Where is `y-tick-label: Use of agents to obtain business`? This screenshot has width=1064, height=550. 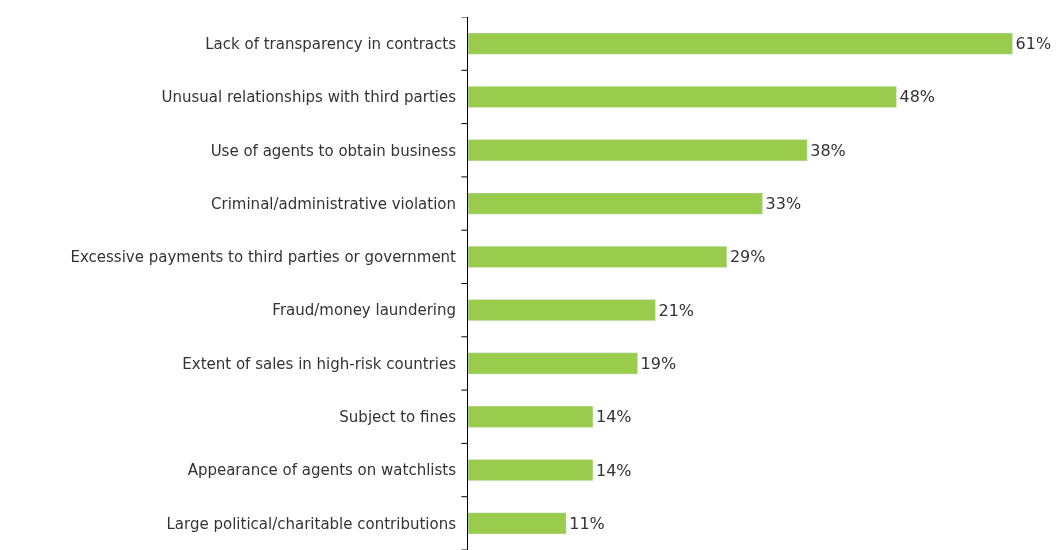 y-tick-label: Use of agents to obtain business is located at coordinates (333, 150).